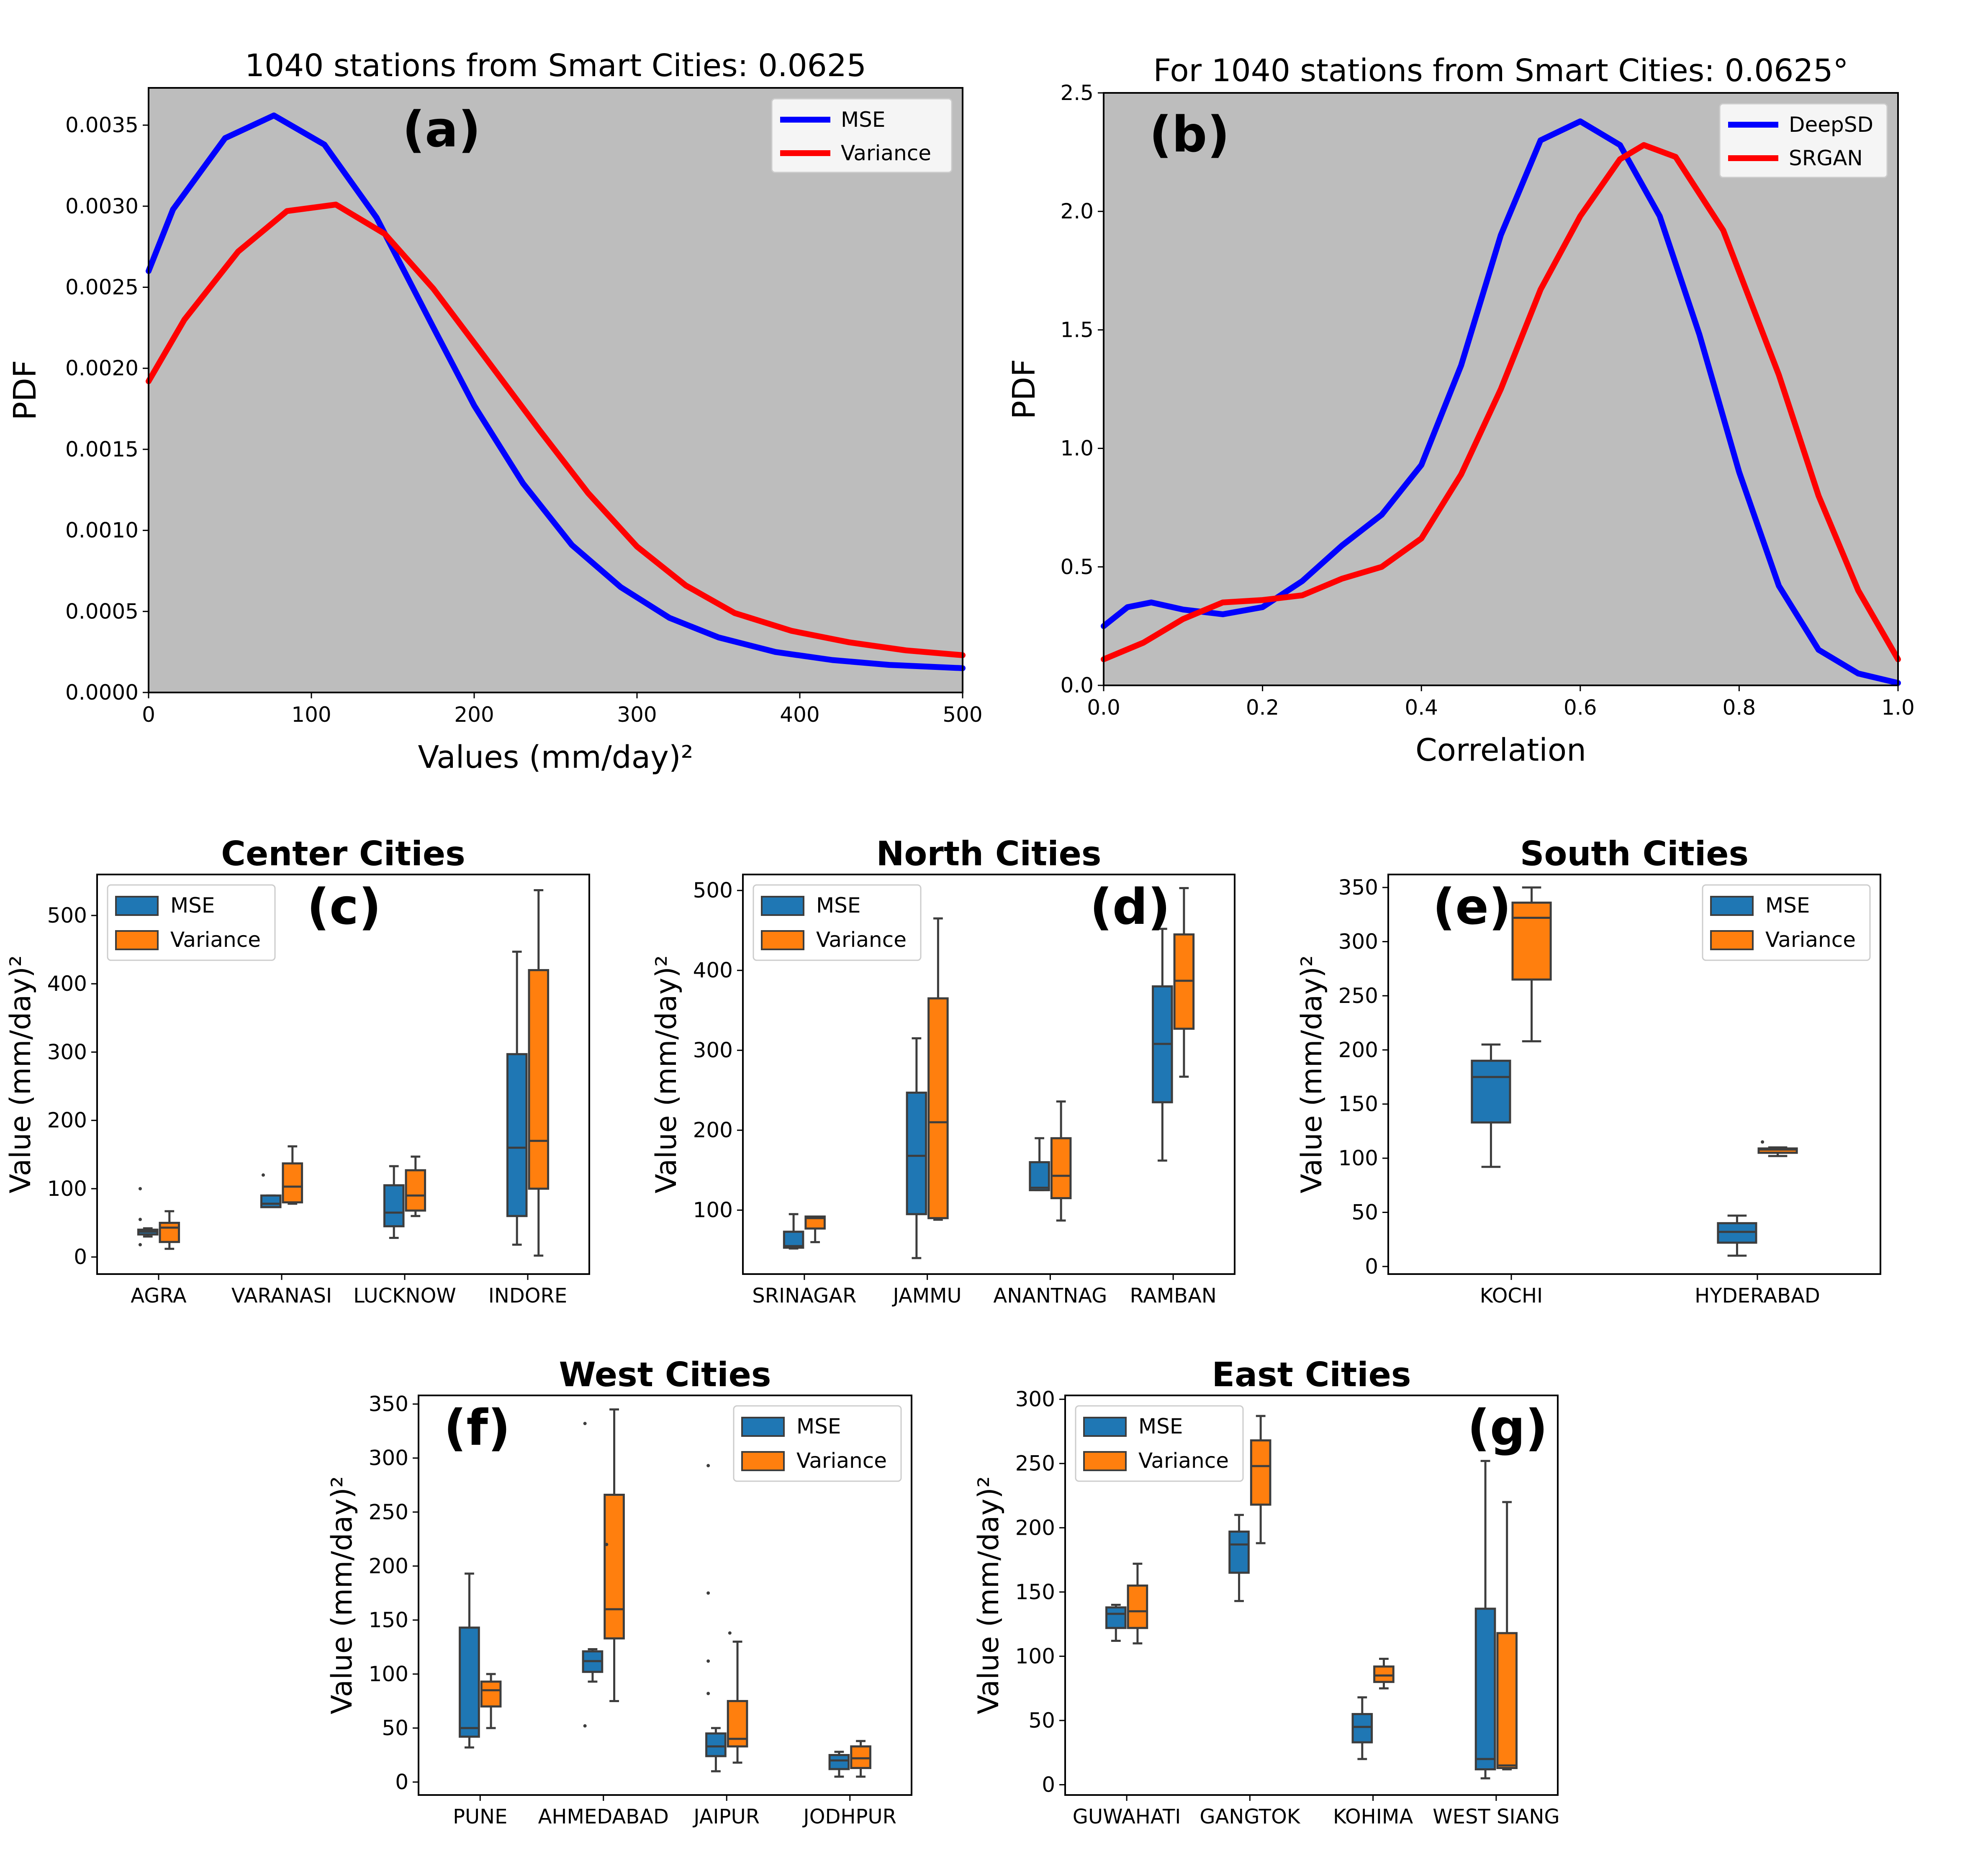 Image resolution: width=1988 pixels, height=1854 pixels. I want to click on y-tick-label: 0, so click(1371, 1266).